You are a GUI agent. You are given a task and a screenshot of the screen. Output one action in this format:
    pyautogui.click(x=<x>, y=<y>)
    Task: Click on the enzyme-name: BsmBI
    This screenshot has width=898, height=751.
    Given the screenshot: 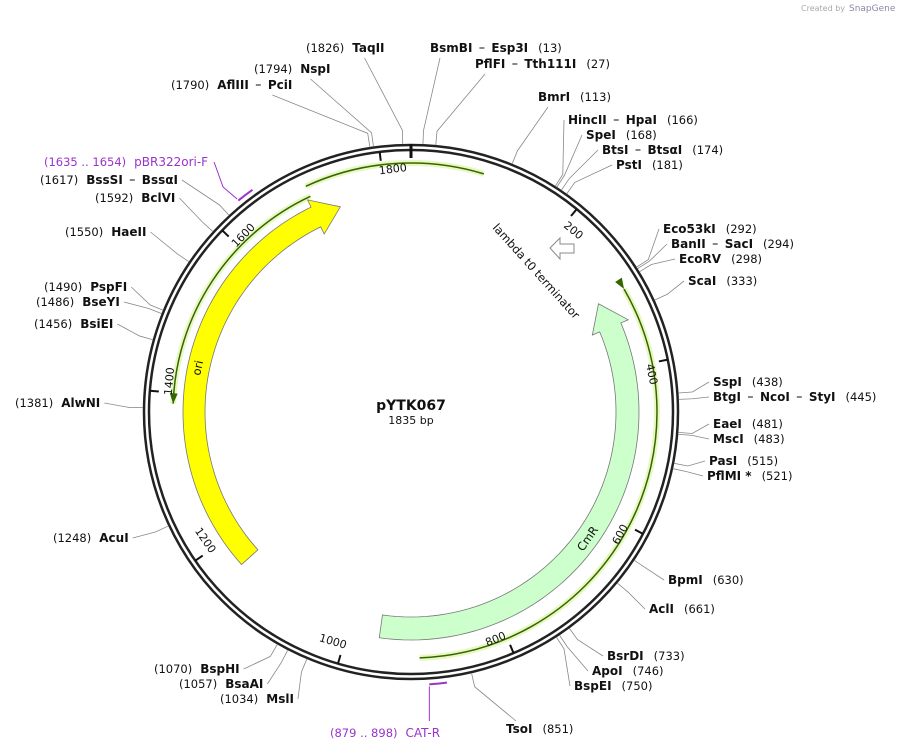 What is the action you would take?
    pyautogui.click(x=451, y=48)
    